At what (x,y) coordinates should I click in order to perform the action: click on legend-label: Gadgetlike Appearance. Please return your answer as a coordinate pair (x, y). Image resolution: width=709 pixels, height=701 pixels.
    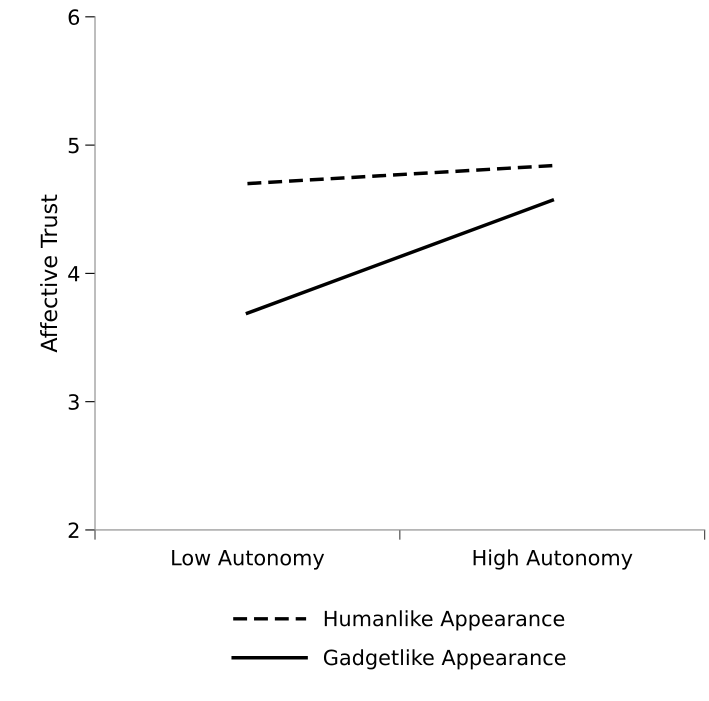
    Looking at the image, I should click on (445, 659).